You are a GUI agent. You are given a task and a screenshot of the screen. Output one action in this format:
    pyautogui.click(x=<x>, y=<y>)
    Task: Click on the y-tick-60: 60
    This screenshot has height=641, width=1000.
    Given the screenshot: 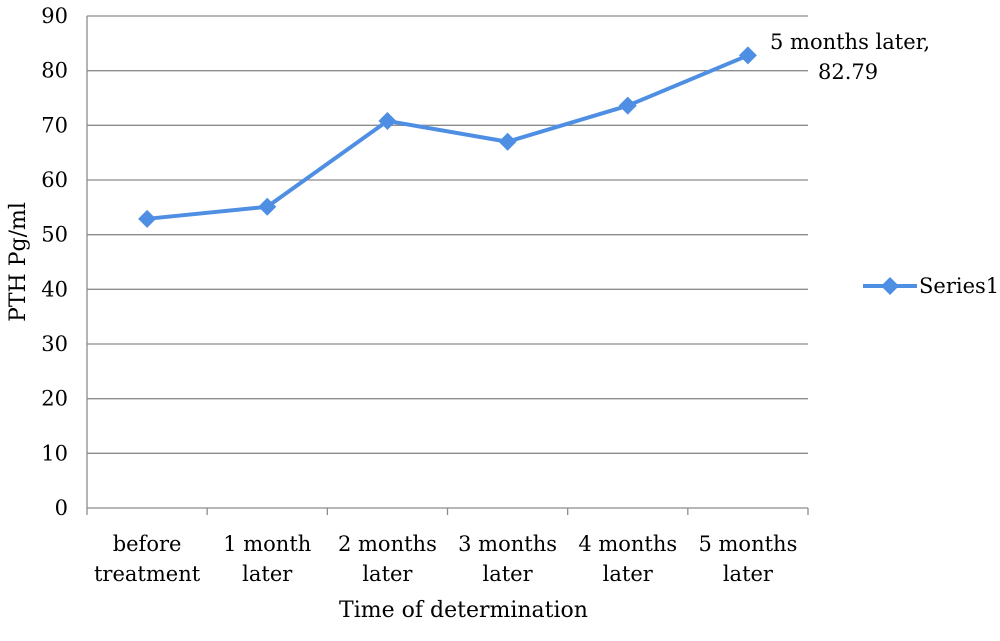 What is the action you would take?
    pyautogui.click(x=54, y=180)
    